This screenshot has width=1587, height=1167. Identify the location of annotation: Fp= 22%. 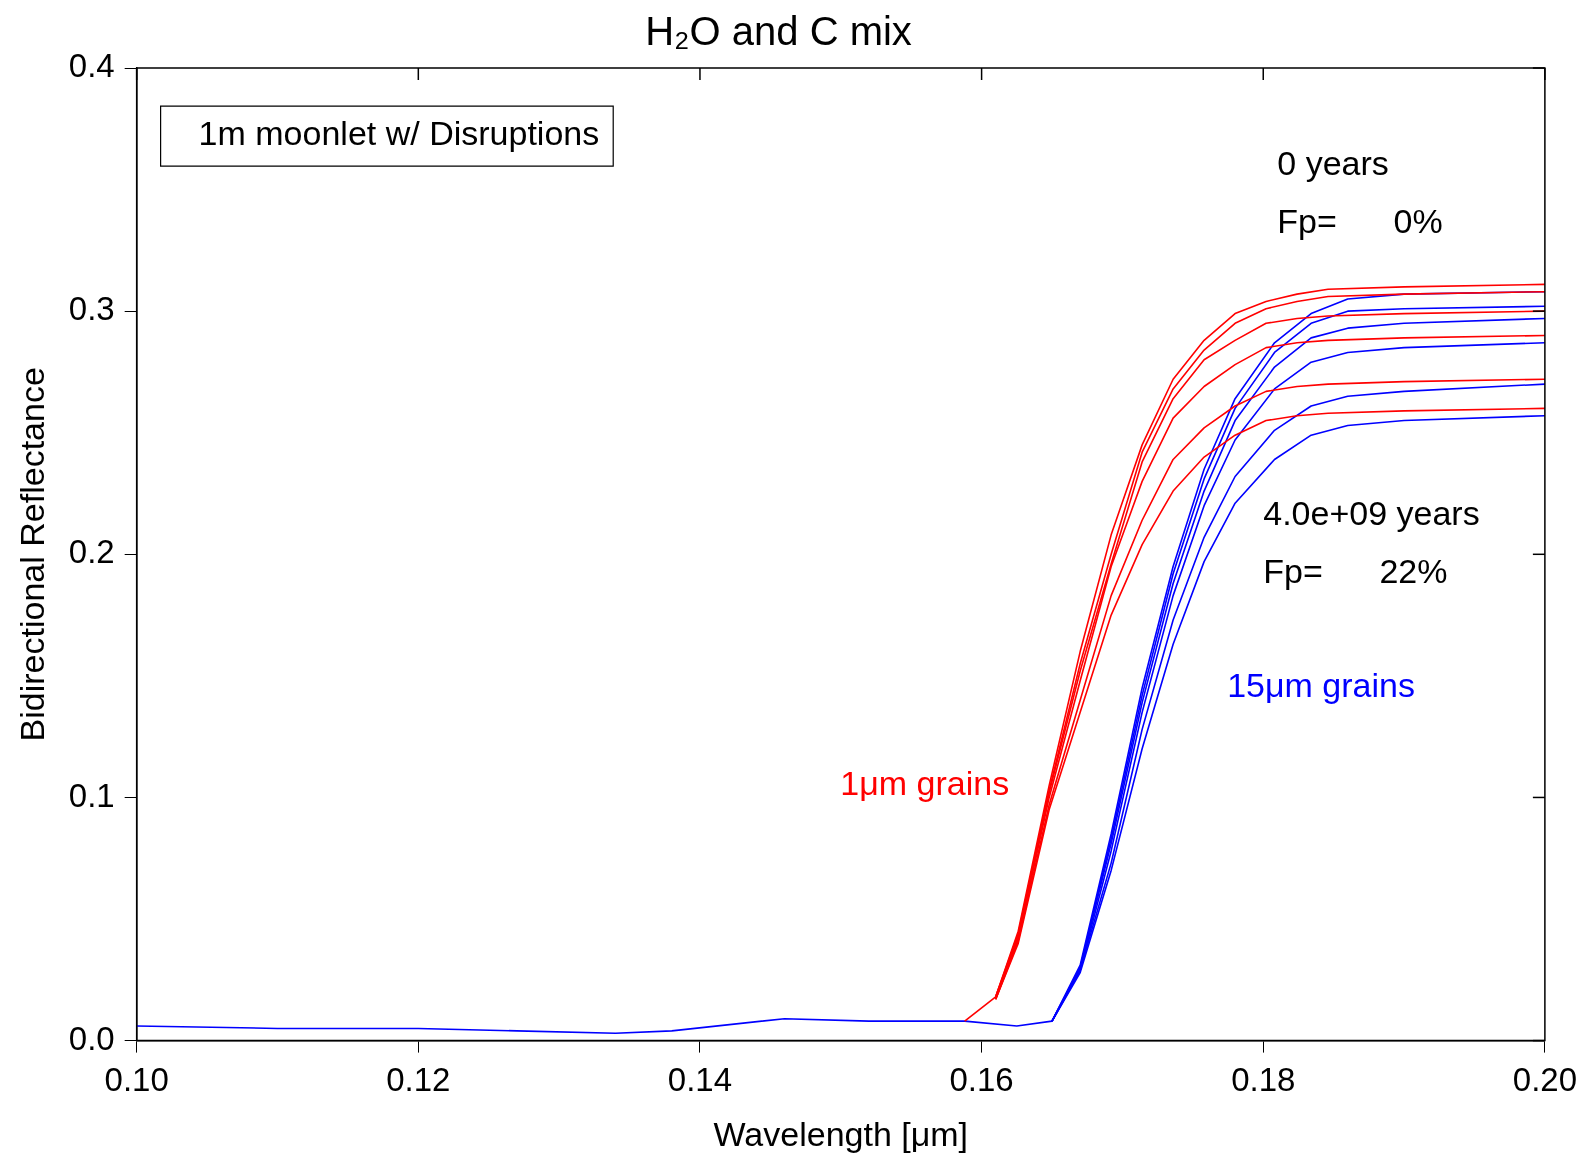
(1355, 571).